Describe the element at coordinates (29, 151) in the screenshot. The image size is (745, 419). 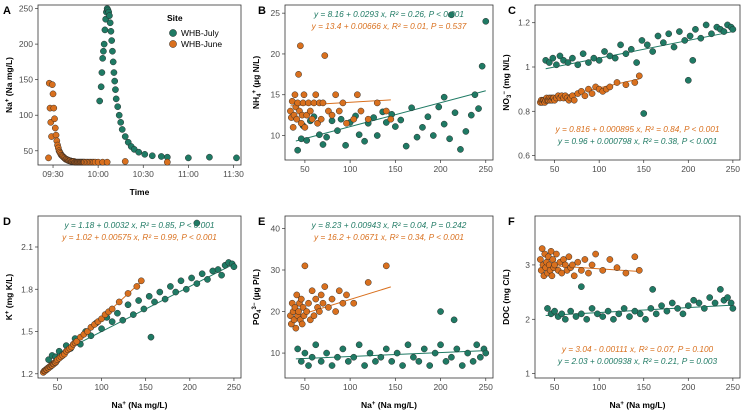
I see `y-tick-label: 50` at that location.